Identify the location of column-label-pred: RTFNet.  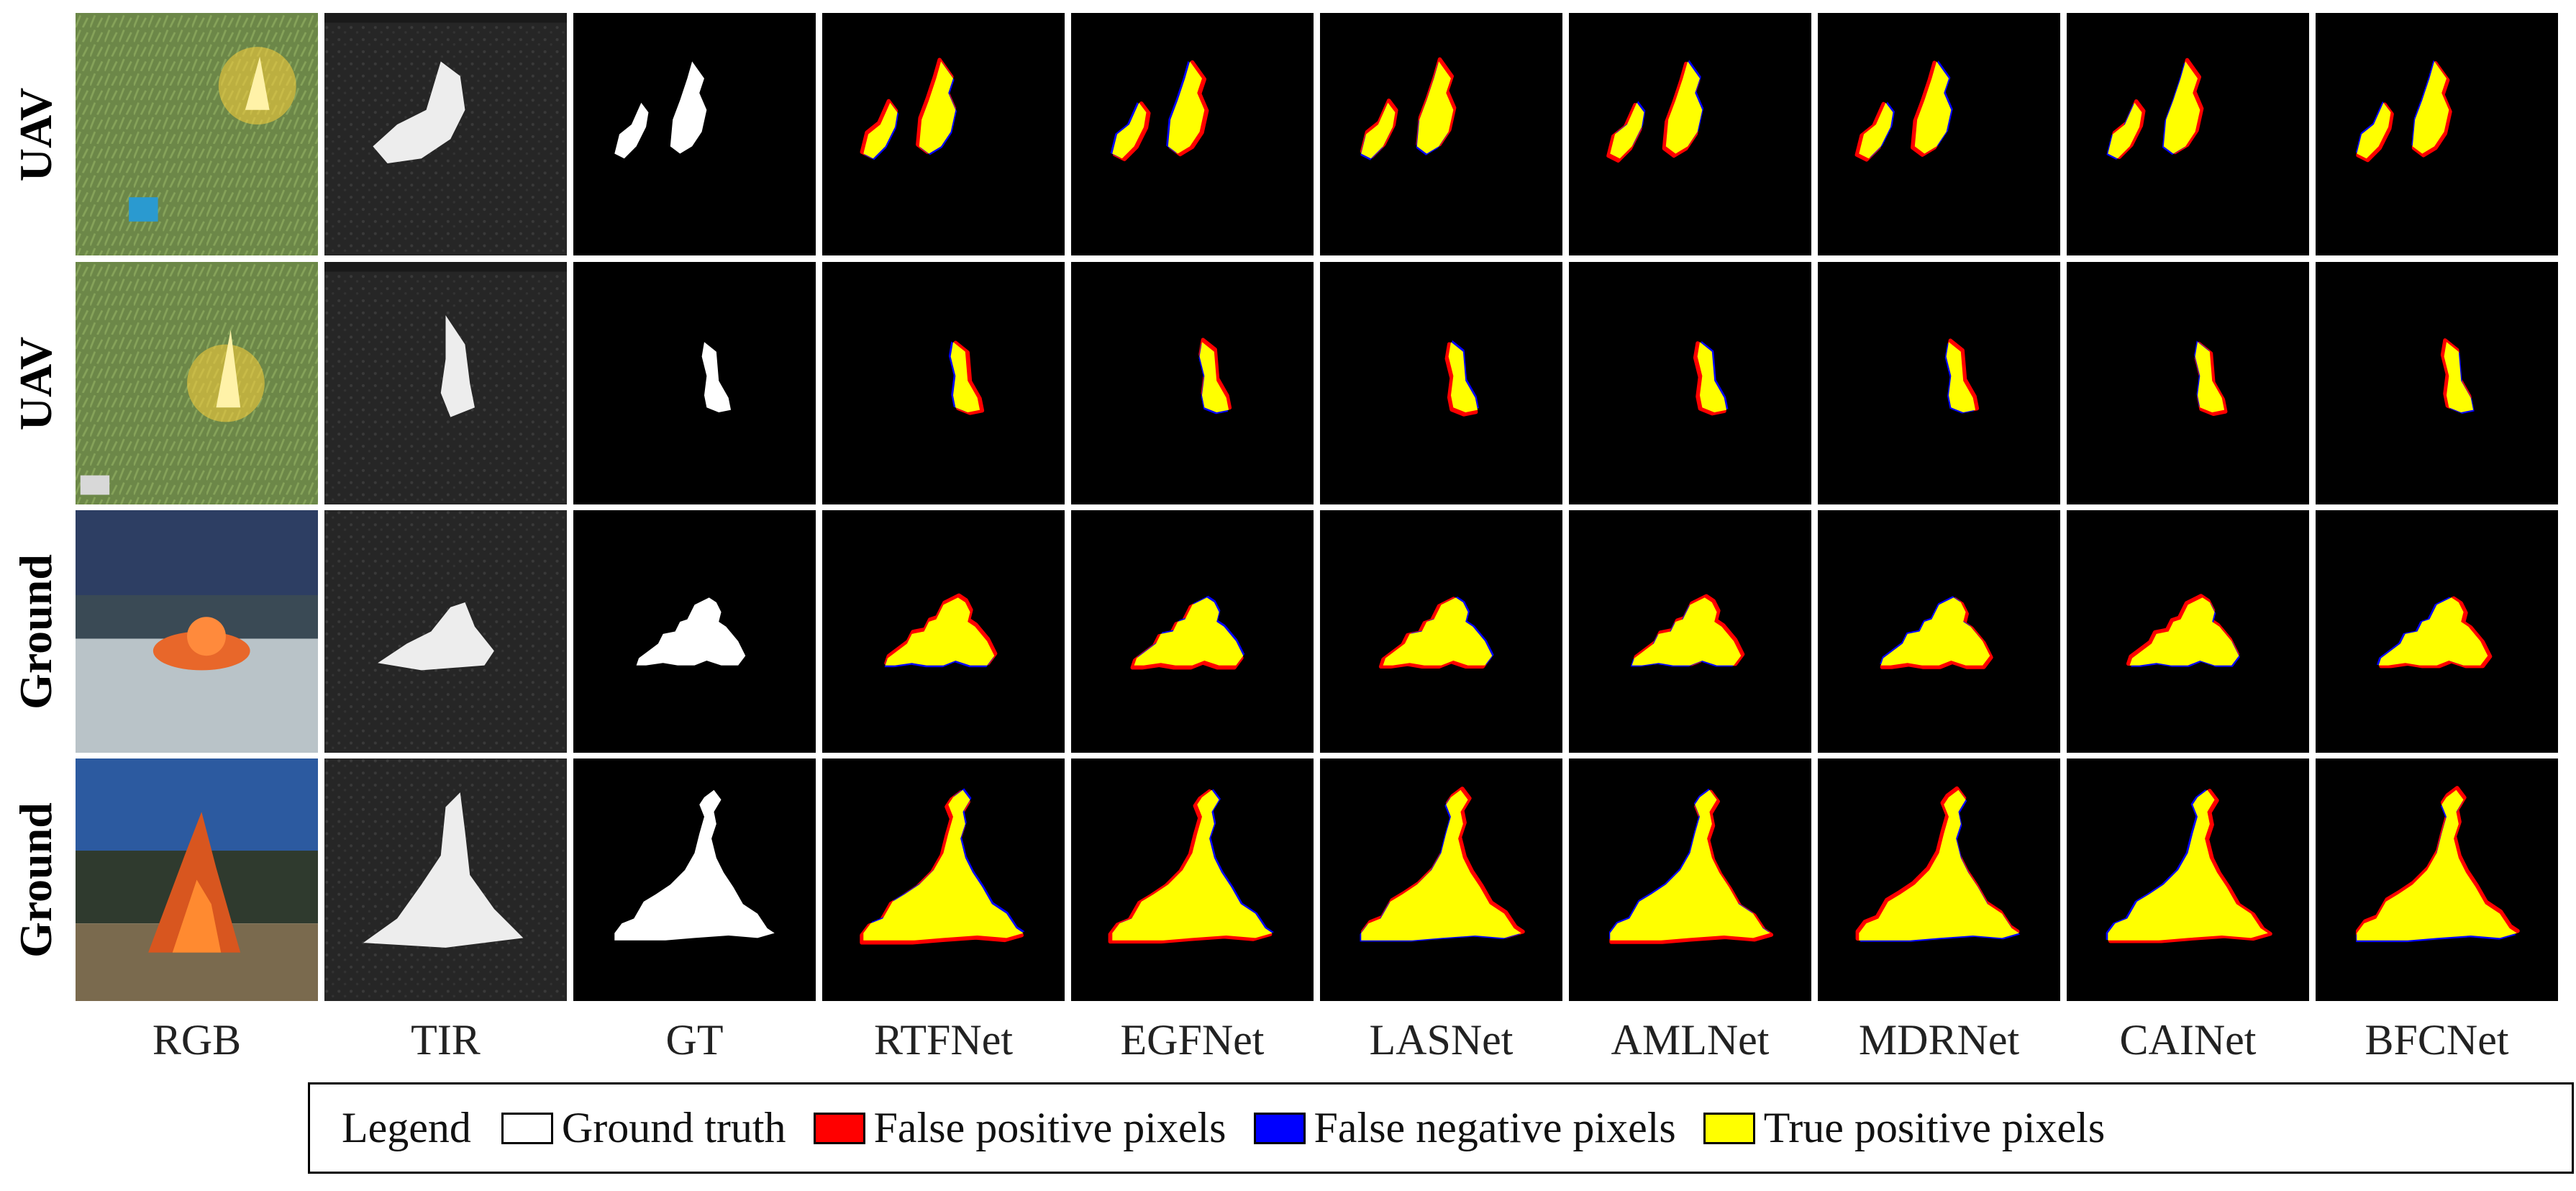
(943, 1039).